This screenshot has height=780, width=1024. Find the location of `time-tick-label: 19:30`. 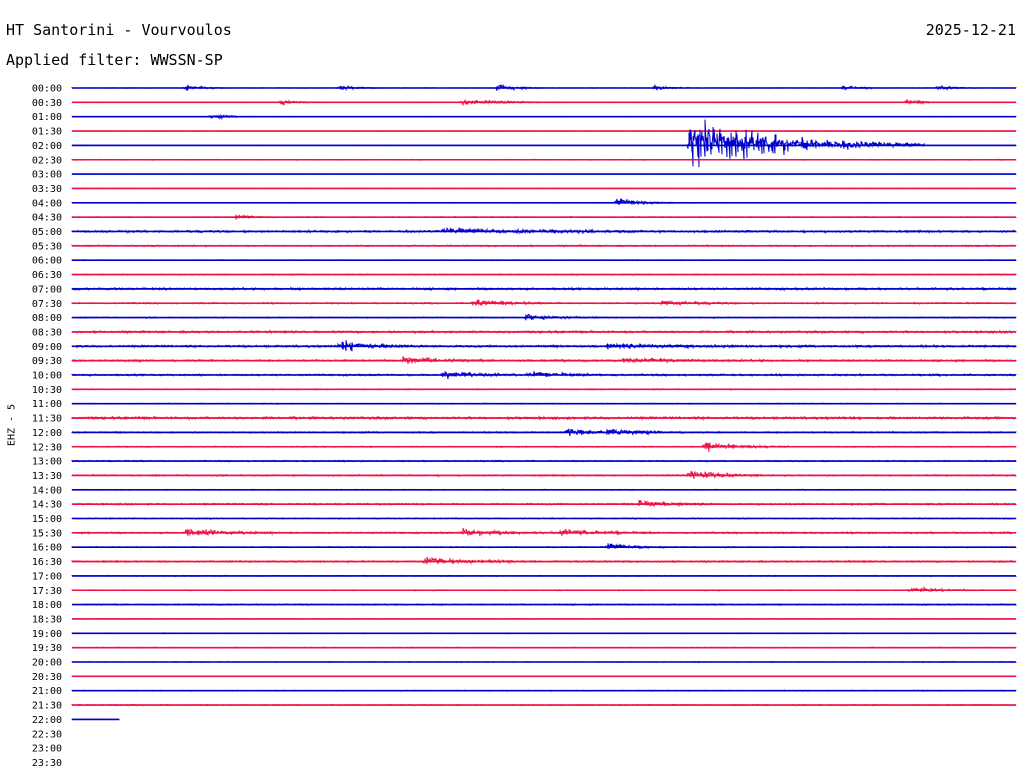

time-tick-label: 19:30 is located at coordinates (47, 648).